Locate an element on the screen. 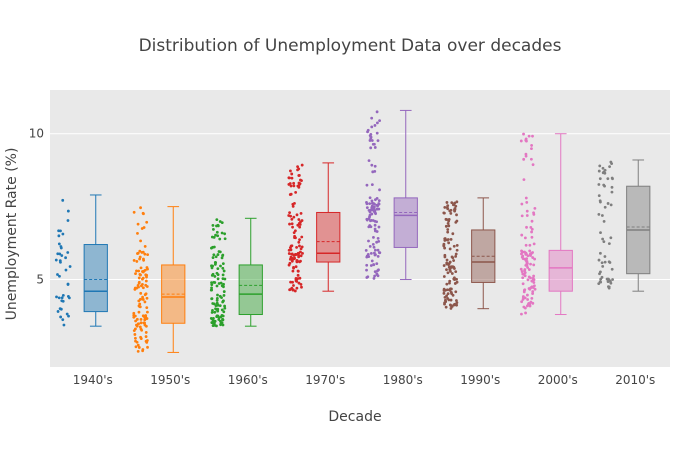 This screenshot has width=700, height=450. y-axis-label: Unemployment Rate (%) is located at coordinates (12, 234).